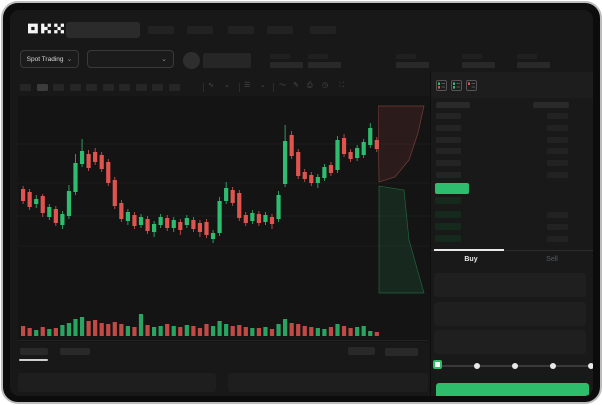 This screenshot has width=603, height=405. What do you see at coordinates (510, 342) in the screenshot?
I see `total-input` at bounding box center [510, 342].